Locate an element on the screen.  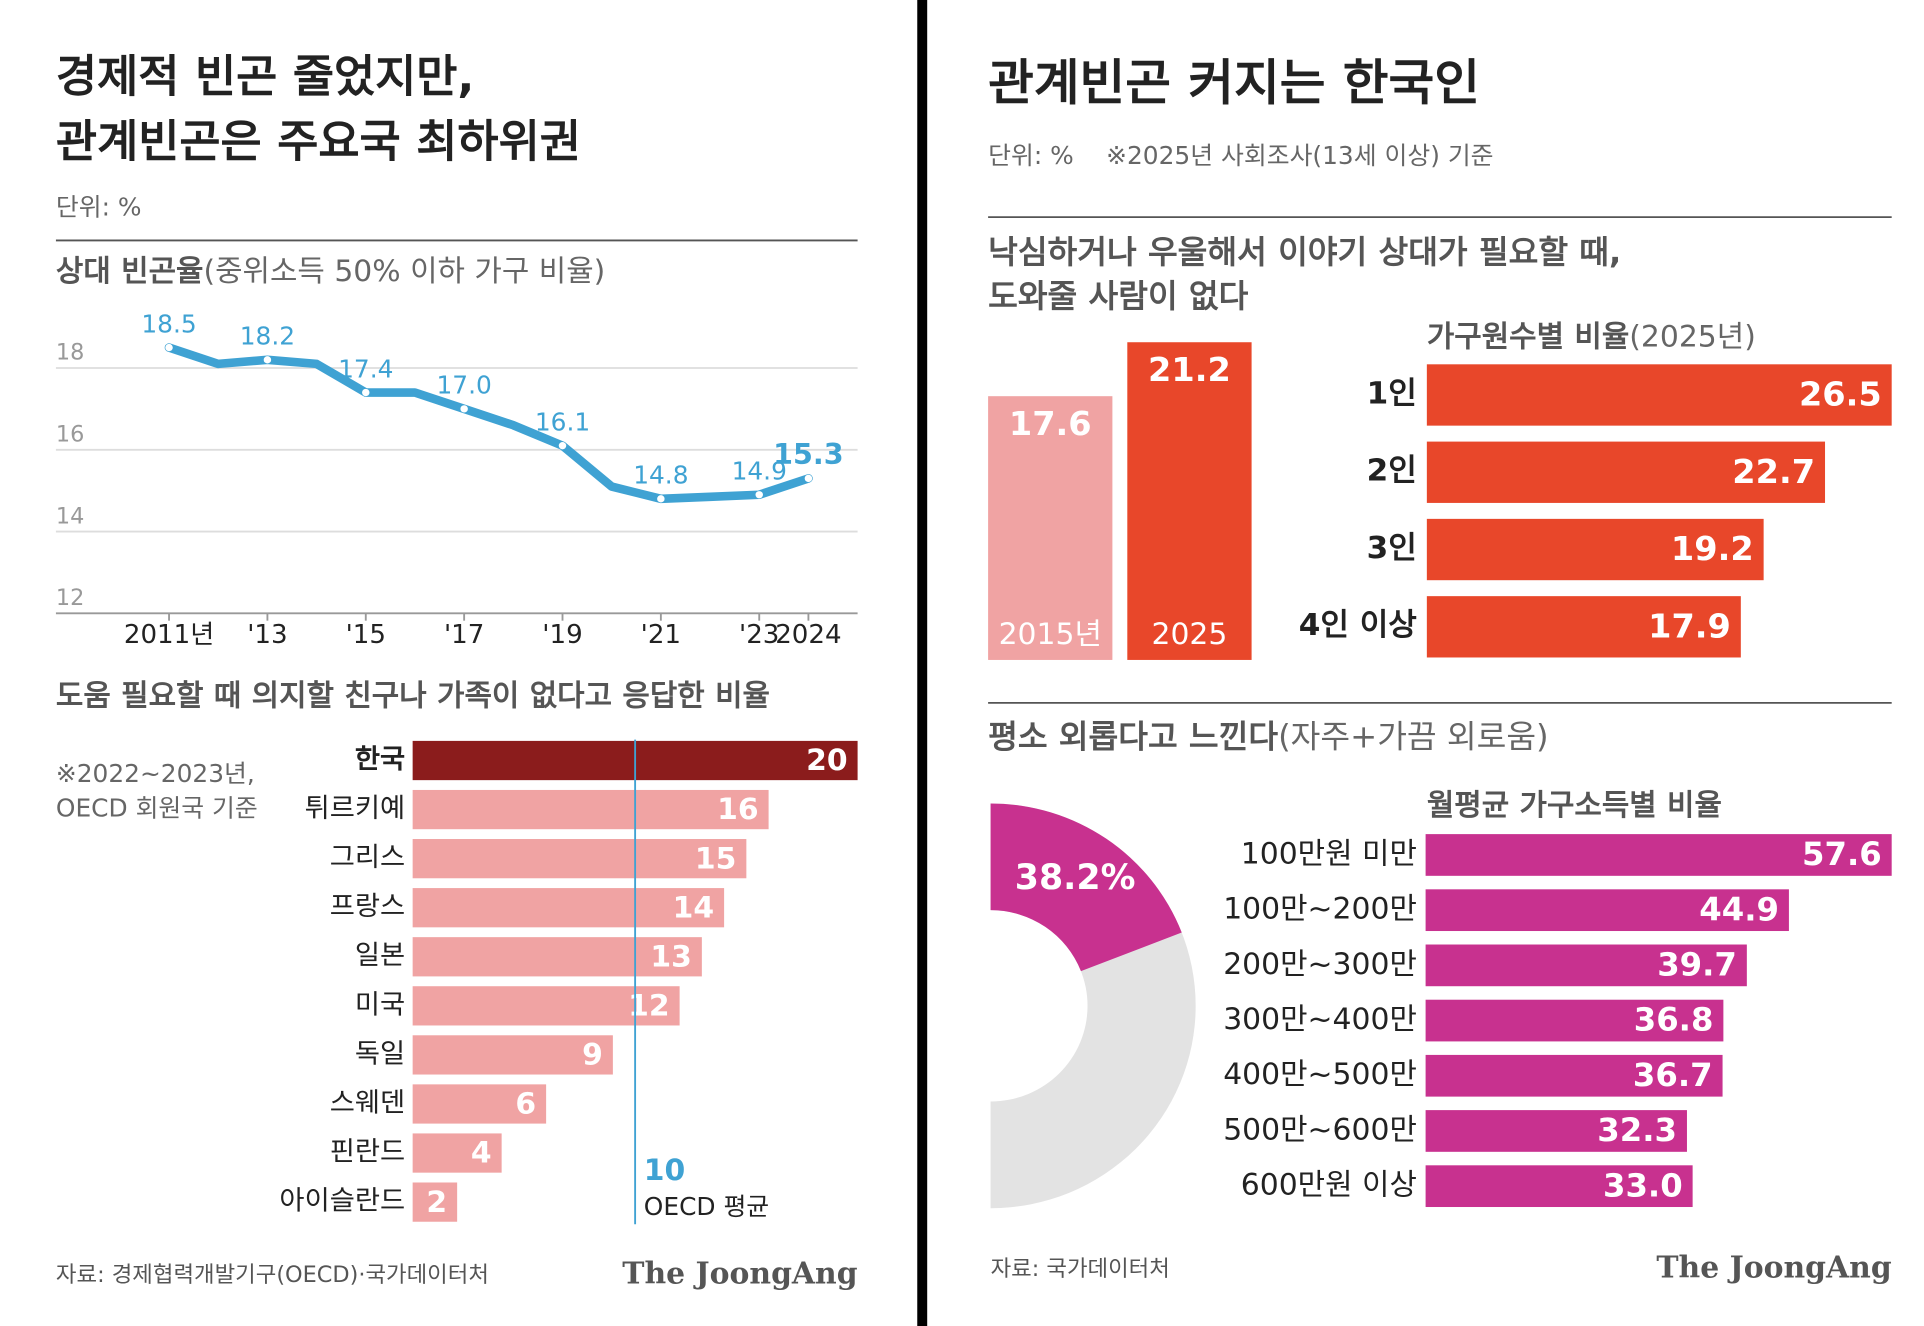
chart-title-line: 평소 외롭다고 느낀다(자주+가끔 외로움) is located at coordinates (1268, 737).